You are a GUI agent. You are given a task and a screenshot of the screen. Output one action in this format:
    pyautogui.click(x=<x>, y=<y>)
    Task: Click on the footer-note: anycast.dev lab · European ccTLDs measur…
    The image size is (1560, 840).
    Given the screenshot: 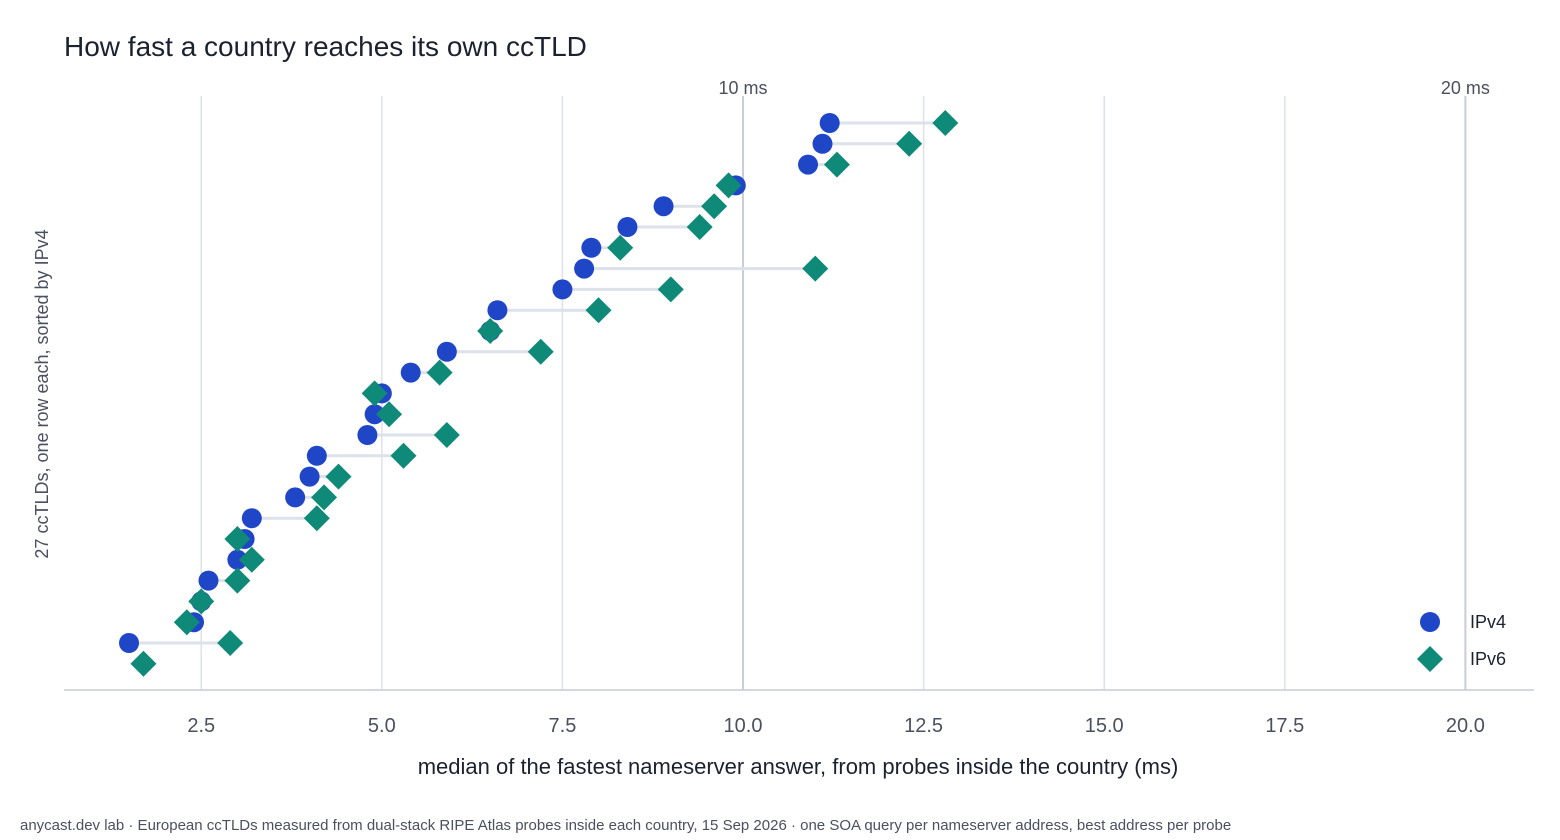 What is the action you would take?
    pyautogui.click(x=625, y=825)
    